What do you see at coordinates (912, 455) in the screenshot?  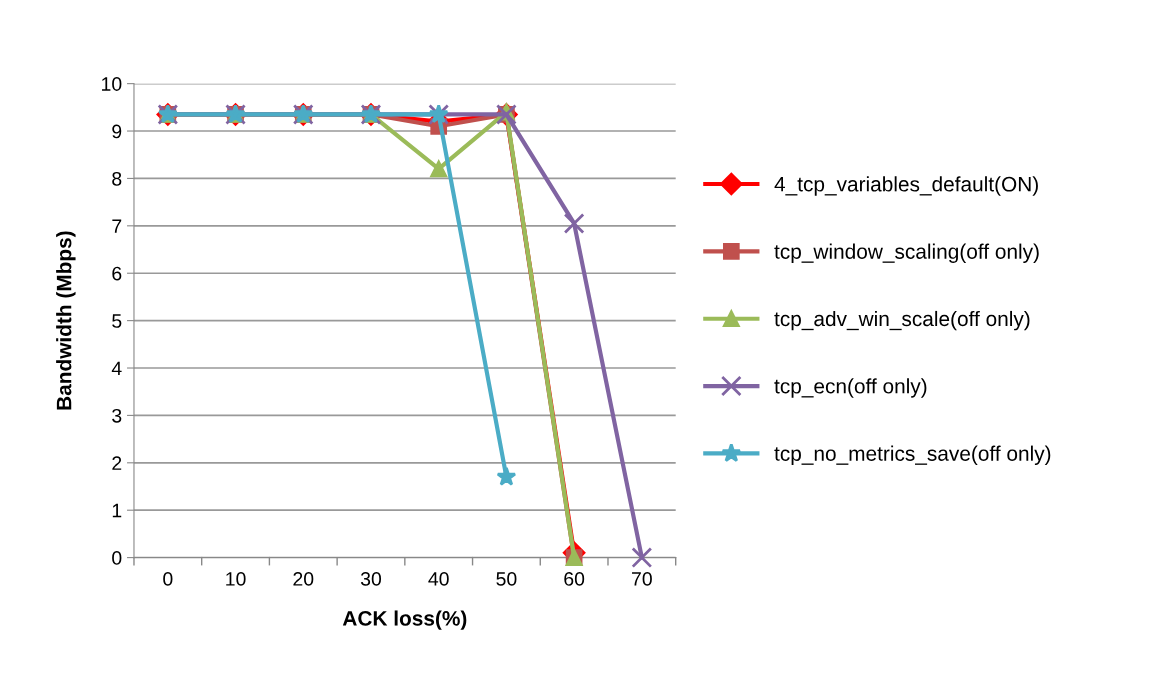 I see `legend-label: tcp_no_metrics_save(off only)` at bounding box center [912, 455].